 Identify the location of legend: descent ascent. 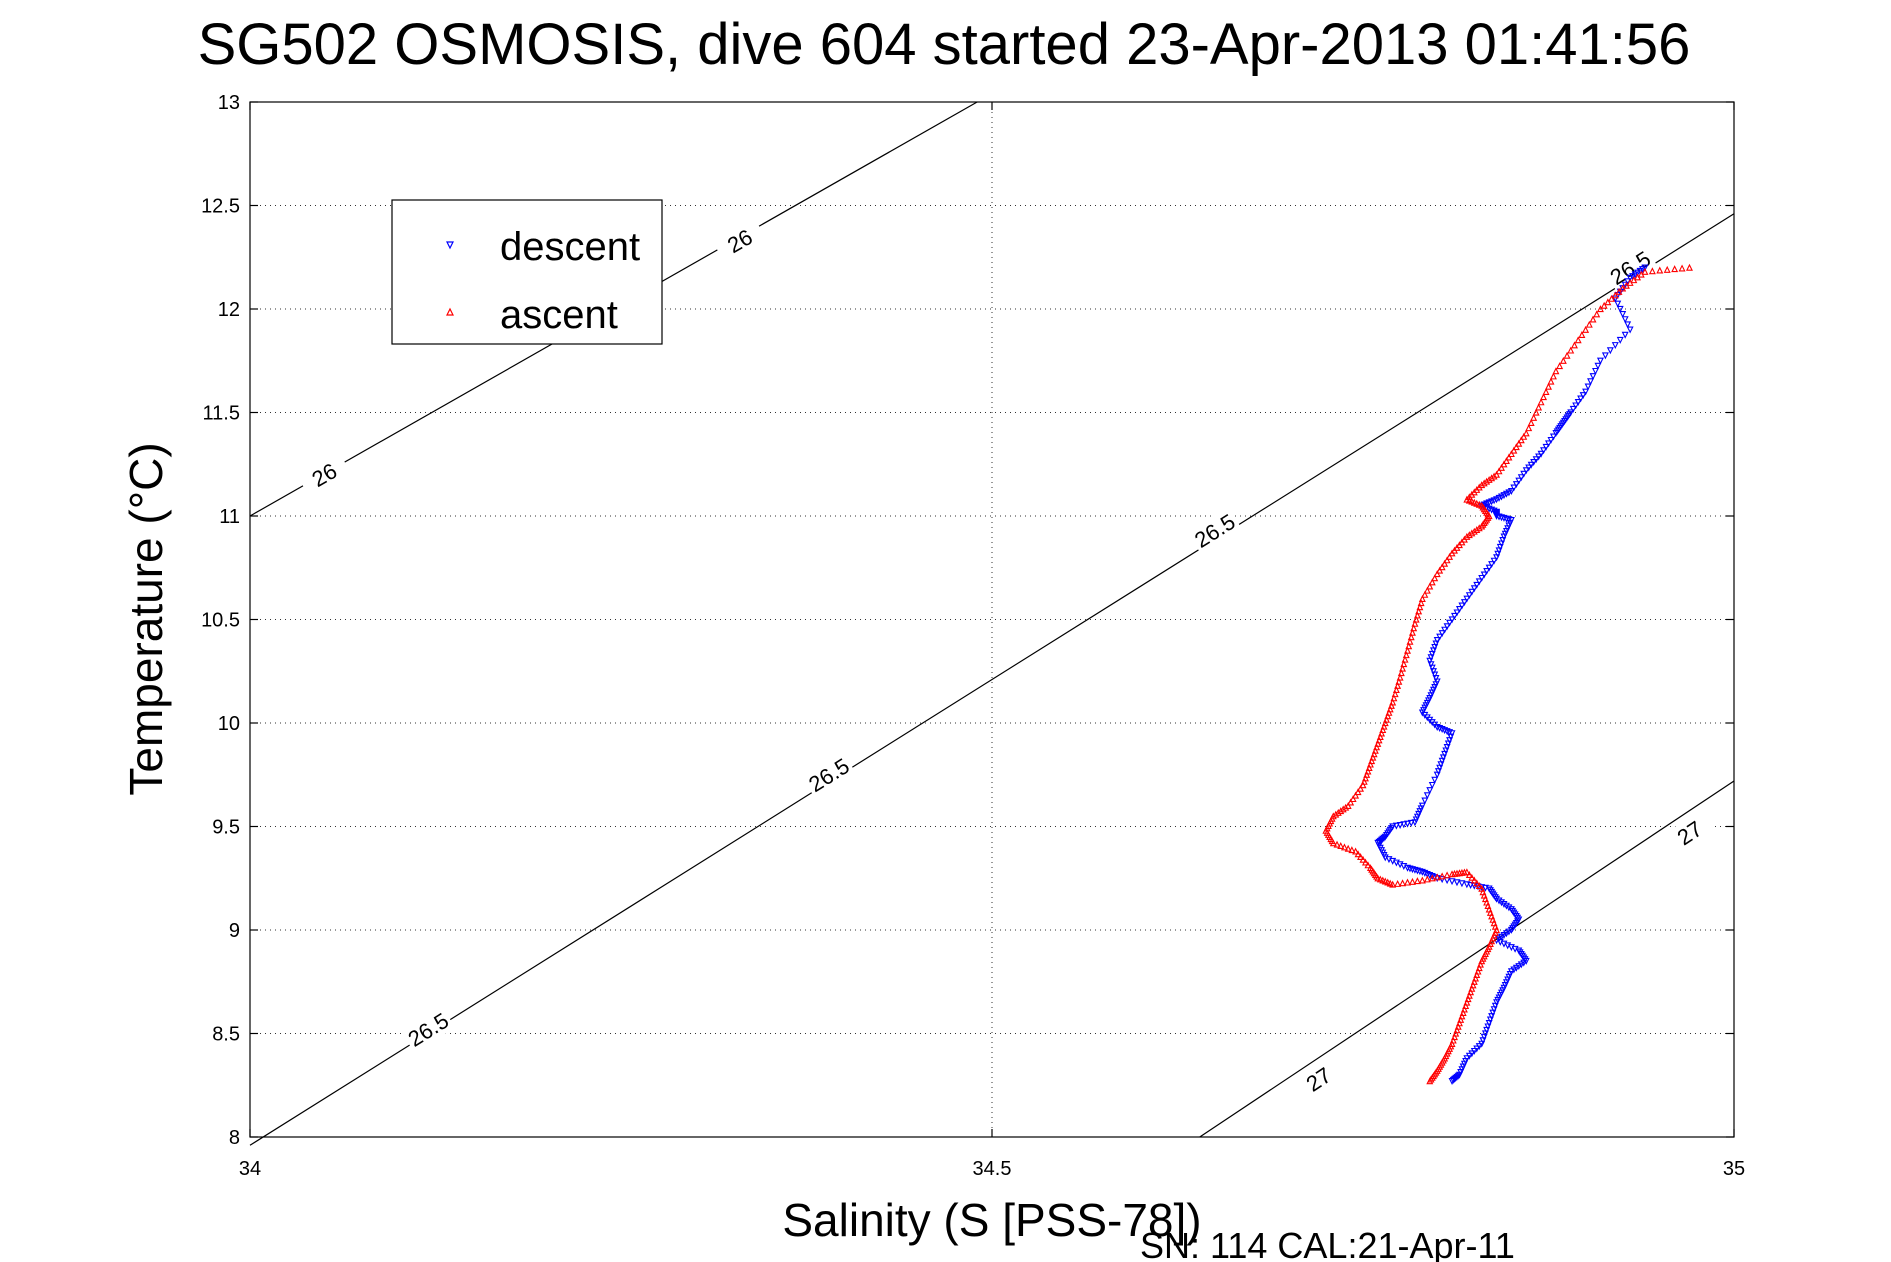
(527, 272).